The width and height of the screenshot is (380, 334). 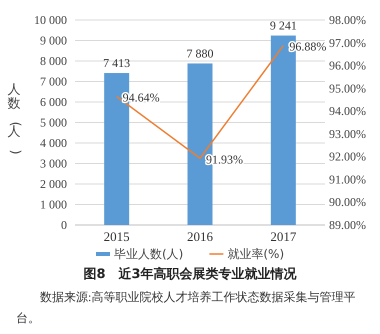 What do you see at coordinates (347, 179) in the screenshot?
I see `y2-tick-label: 91.00%` at bounding box center [347, 179].